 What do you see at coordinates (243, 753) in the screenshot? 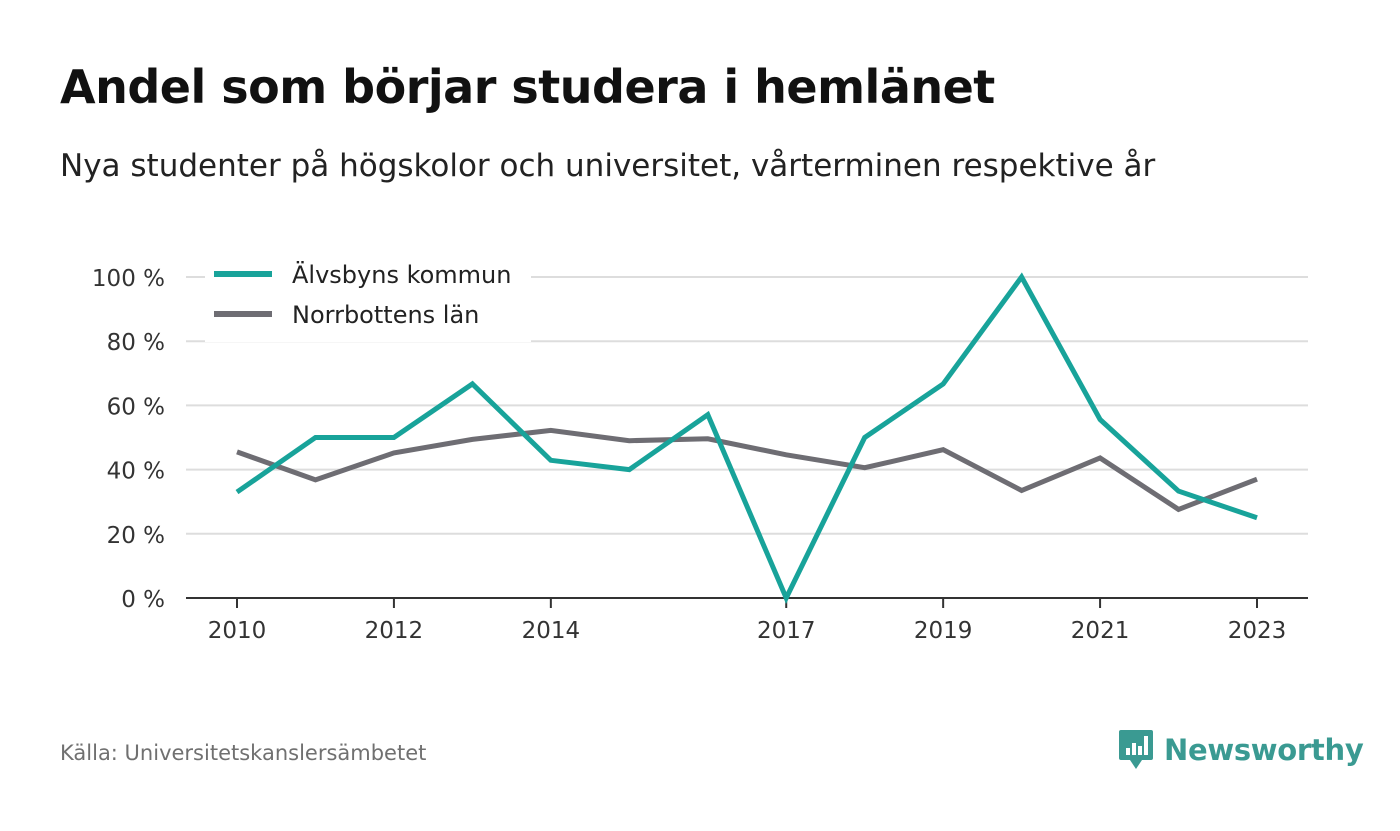
I see `source-note: Källa: Universitetskanslersämbetet` at bounding box center [243, 753].